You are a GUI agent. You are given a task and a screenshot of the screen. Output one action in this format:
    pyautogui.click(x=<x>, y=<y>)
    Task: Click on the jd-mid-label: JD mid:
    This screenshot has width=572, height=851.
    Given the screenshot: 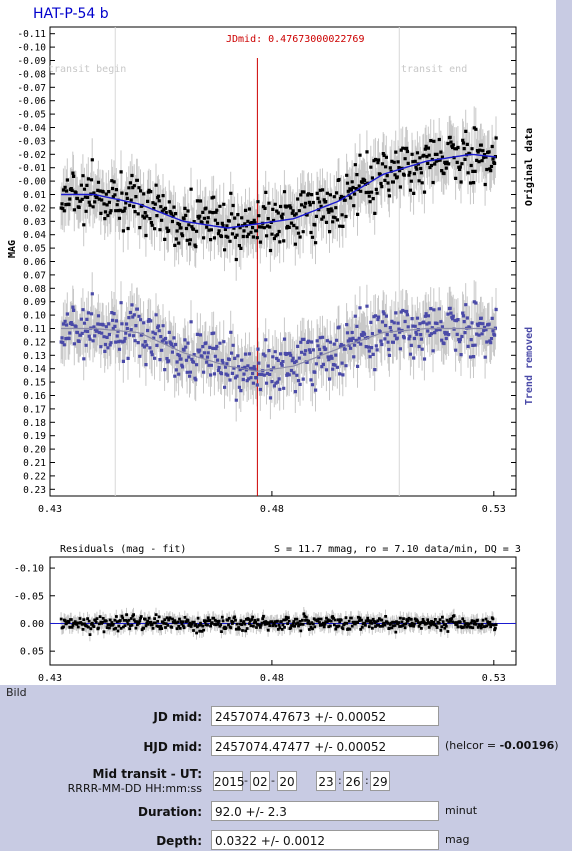 What is the action you would take?
    pyautogui.click(x=177, y=717)
    